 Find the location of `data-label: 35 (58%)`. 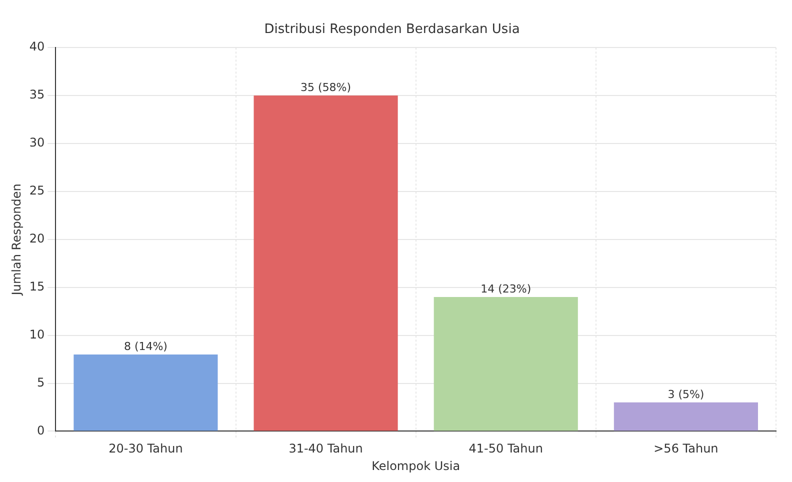

data-label: 35 (58%) is located at coordinates (326, 87).